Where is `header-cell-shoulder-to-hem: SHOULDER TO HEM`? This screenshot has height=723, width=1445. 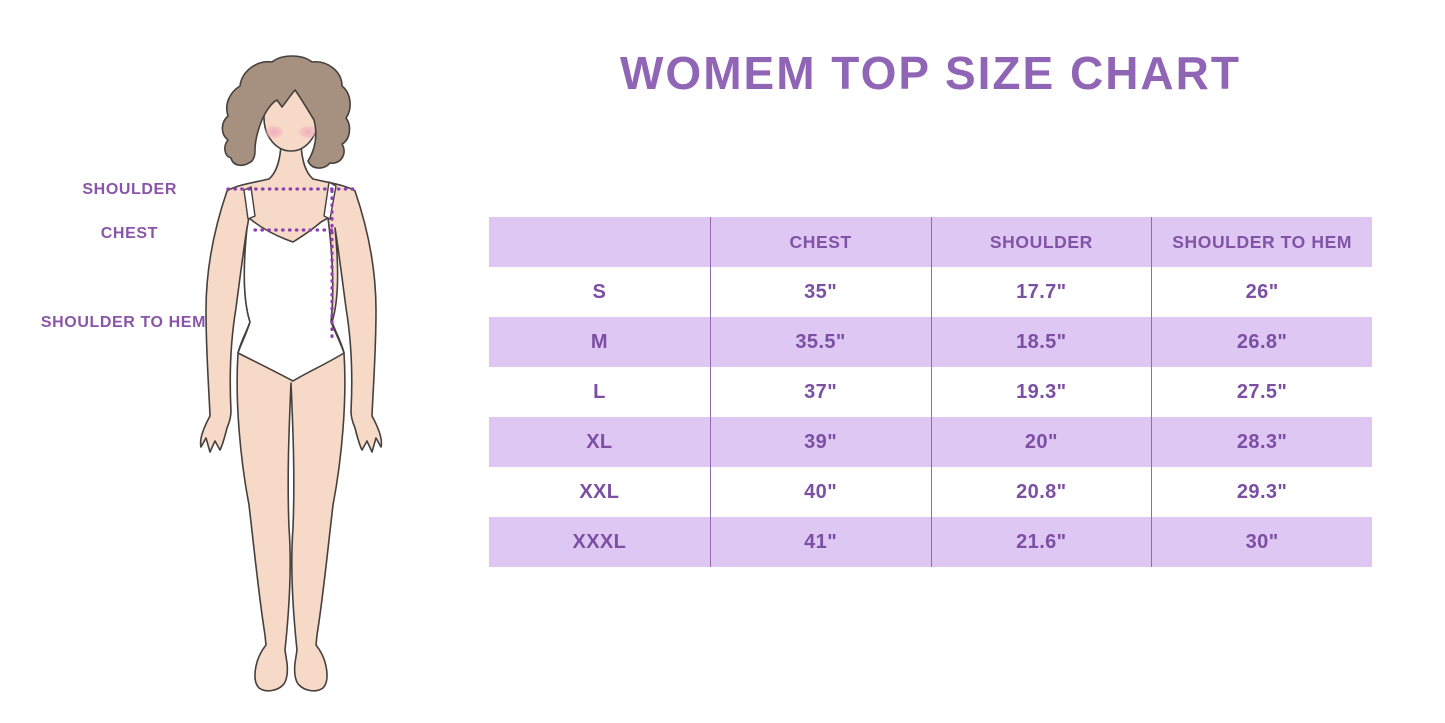 header-cell-shoulder-to-hem: SHOULDER TO HEM is located at coordinates (1261, 242).